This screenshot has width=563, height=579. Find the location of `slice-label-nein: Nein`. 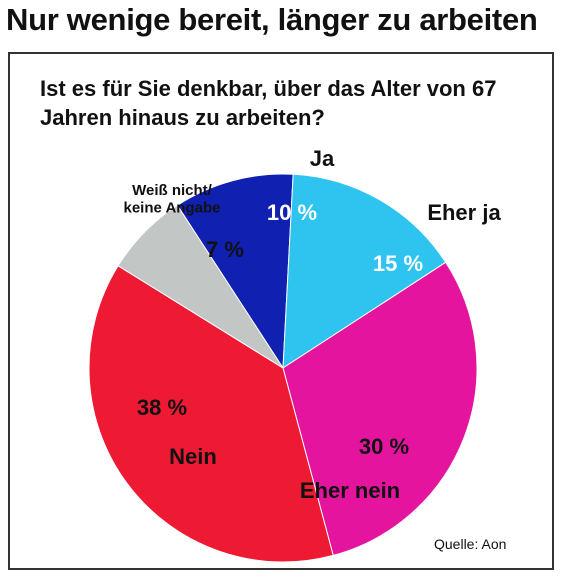

slice-label-nein: Nein is located at coordinates (193, 456).